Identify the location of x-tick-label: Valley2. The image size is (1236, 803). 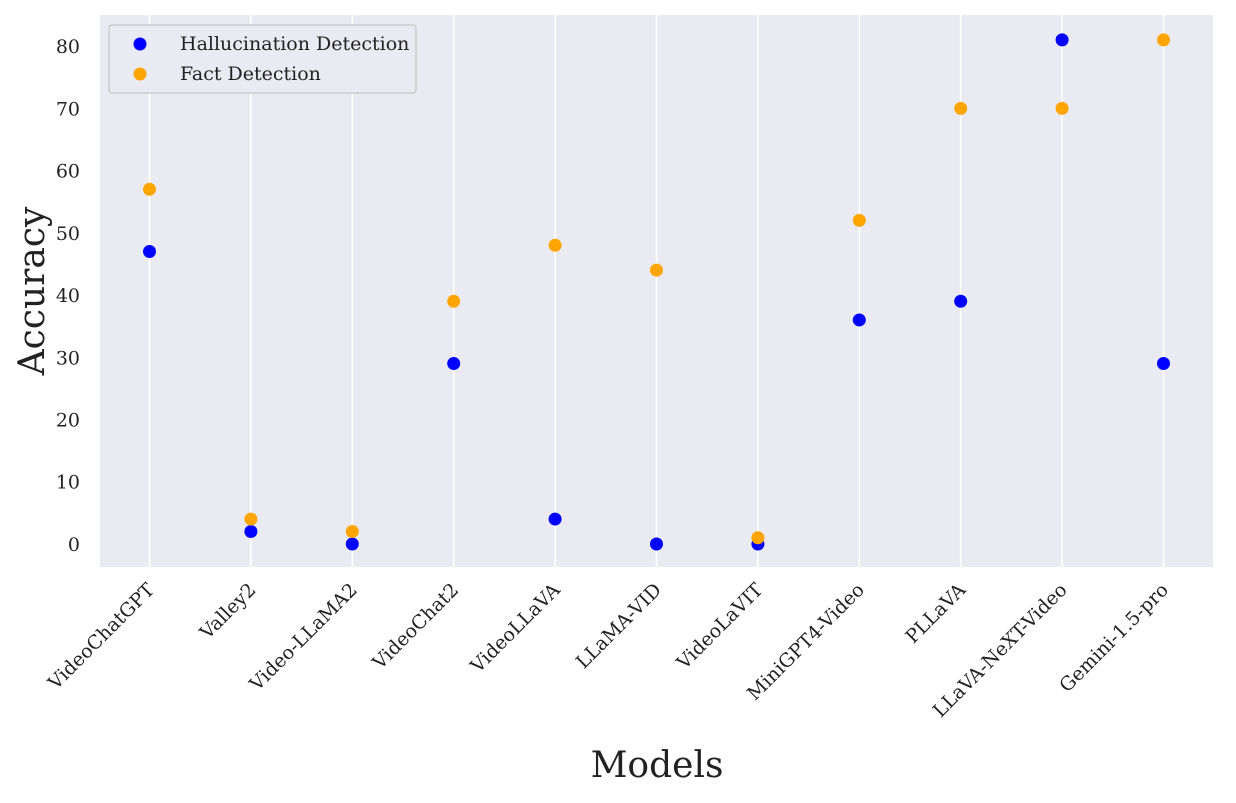
(227, 611).